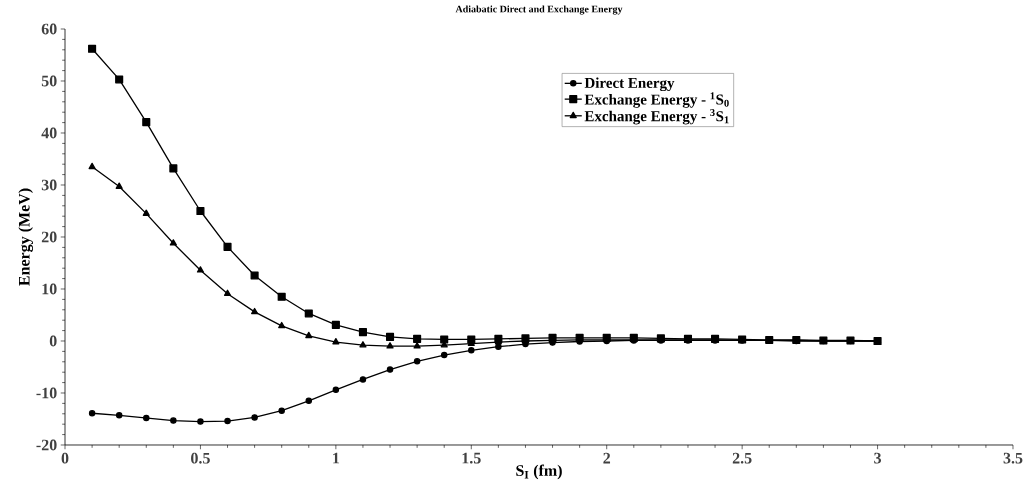 Image resolution: width=1033 pixels, height=500 pixels. What do you see at coordinates (200, 458) in the screenshot?
I see `x-tick-label: 0.5` at bounding box center [200, 458].